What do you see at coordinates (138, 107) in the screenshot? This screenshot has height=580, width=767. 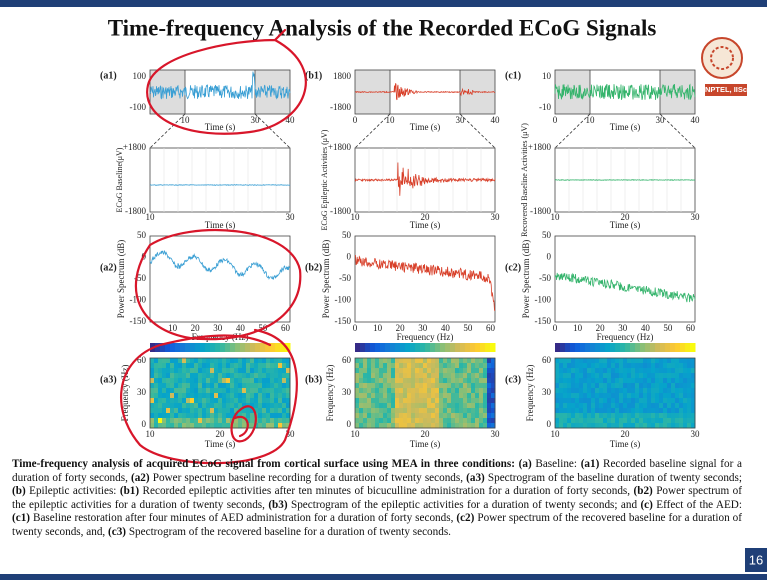 I see `y-tick-label: -100` at bounding box center [138, 107].